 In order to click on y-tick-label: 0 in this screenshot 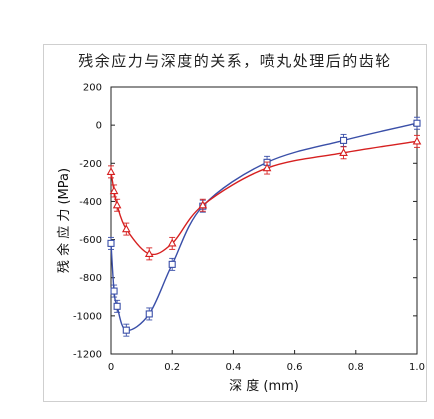, I will do `click(99, 126)`.